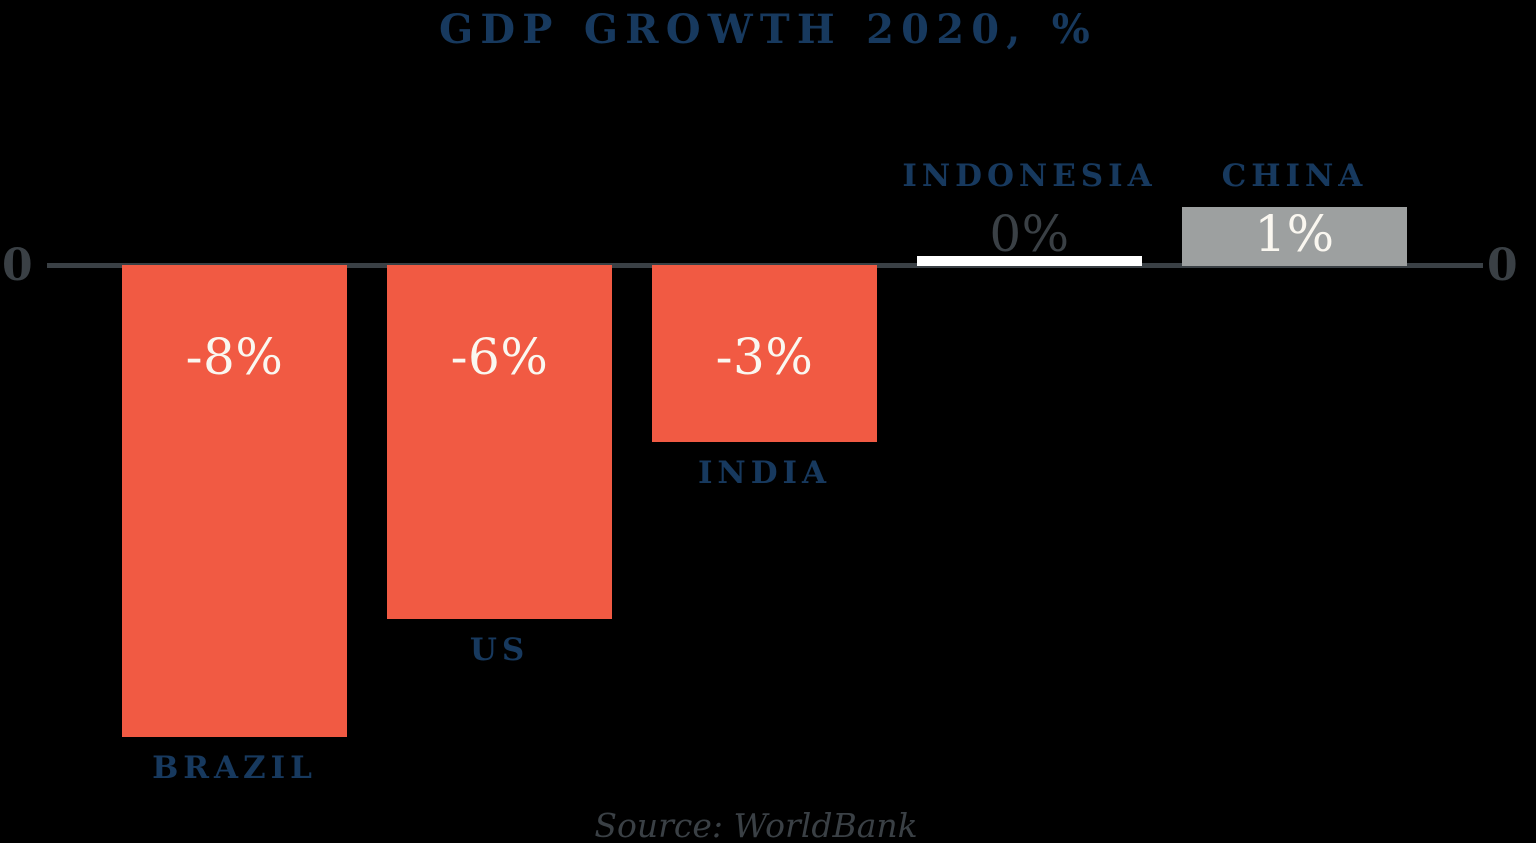 This screenshot has height=843, width=1536. Describe the element at coordinates (764, 357) in the screenshot. I see `value-label-india: -3%` at that location.